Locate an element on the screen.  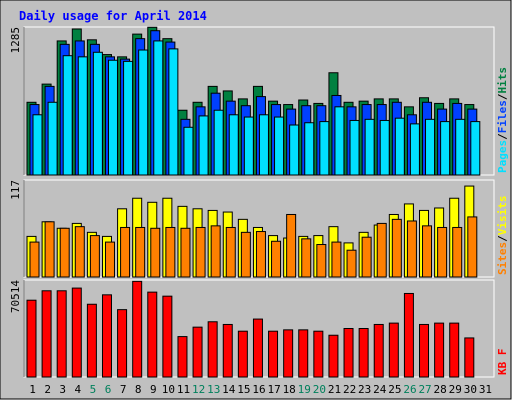
legend-entry: Visits is located at coordinates (502, 216).